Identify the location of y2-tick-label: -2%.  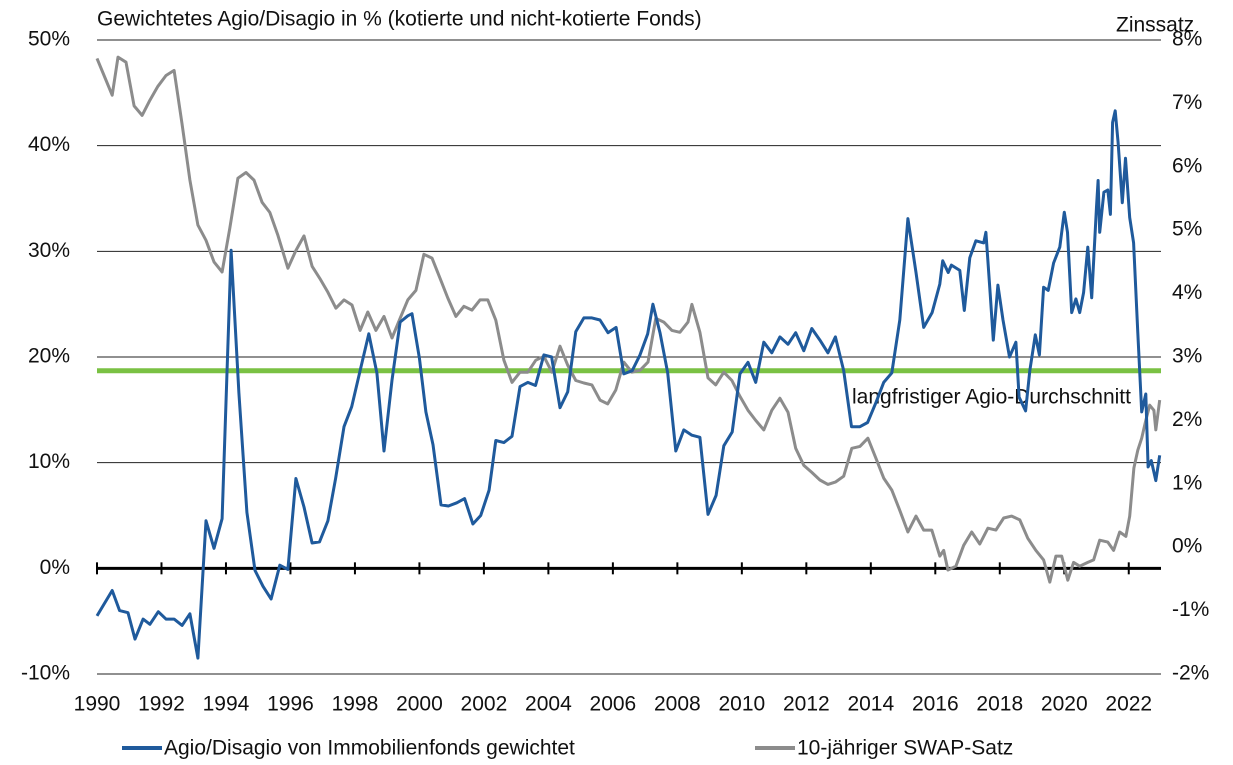
(1190, 673).